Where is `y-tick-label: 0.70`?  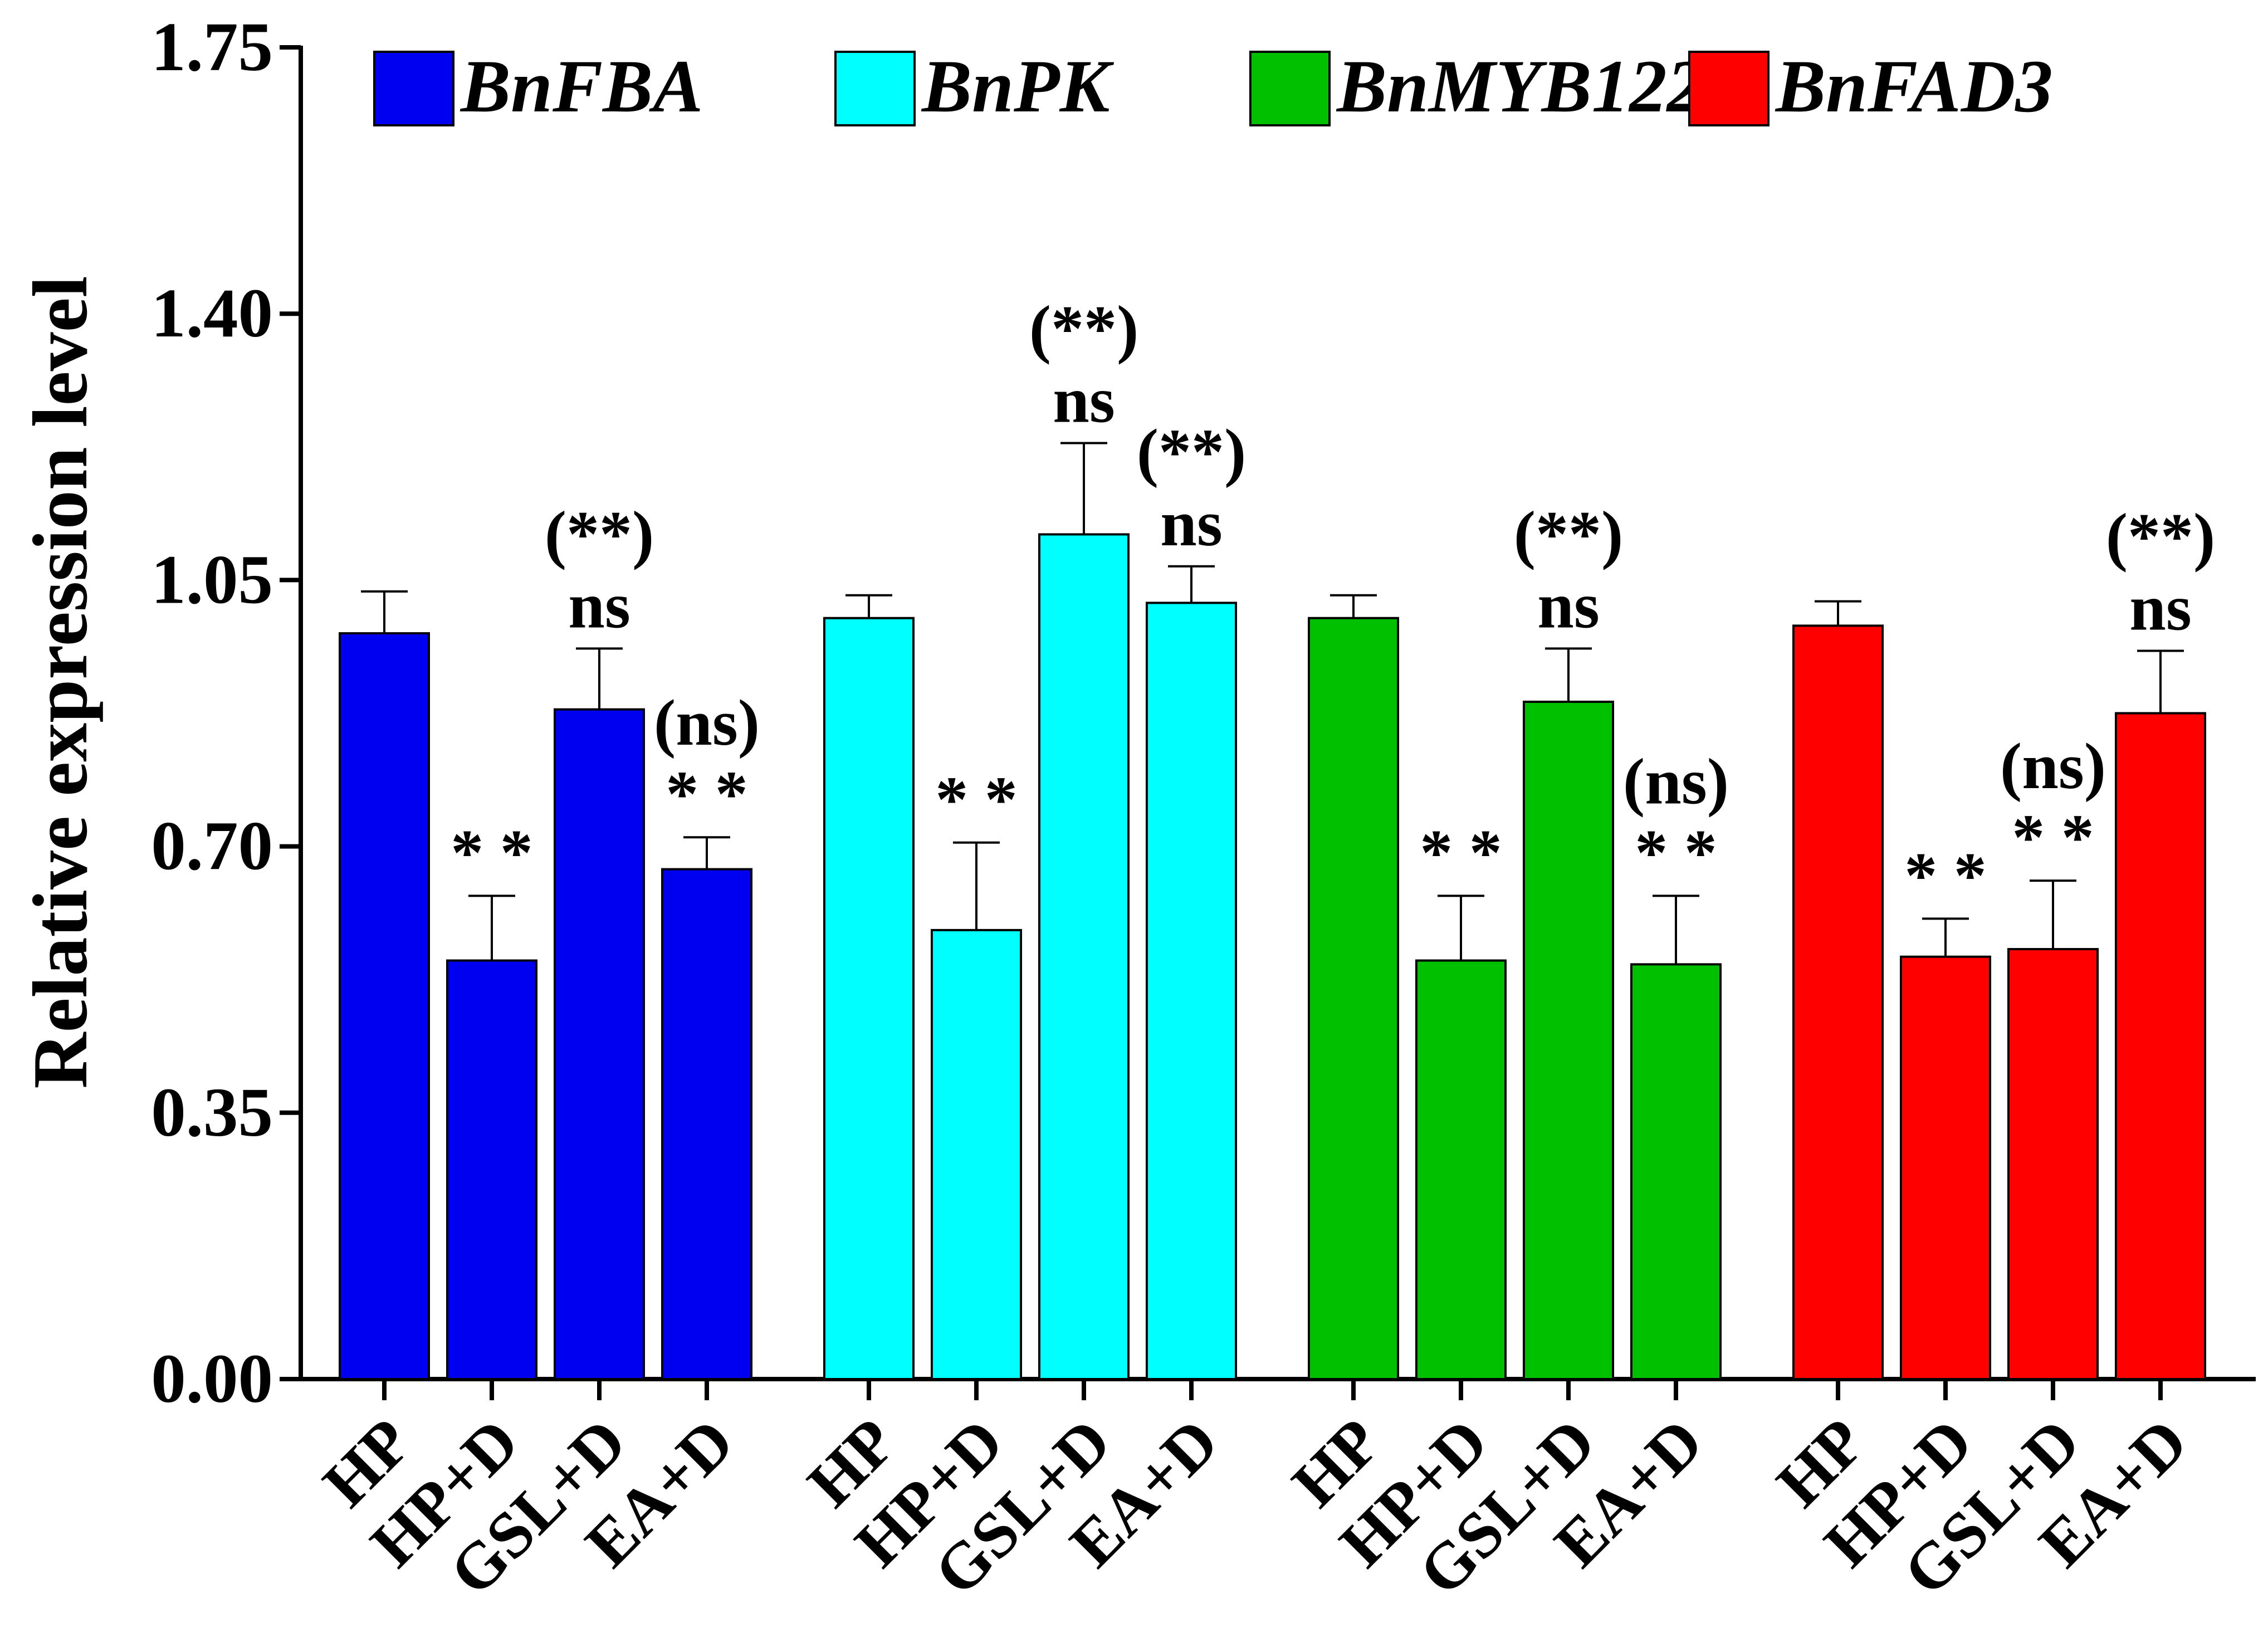 y-tick-label: 0.70 is located at coordinates (212, 846).